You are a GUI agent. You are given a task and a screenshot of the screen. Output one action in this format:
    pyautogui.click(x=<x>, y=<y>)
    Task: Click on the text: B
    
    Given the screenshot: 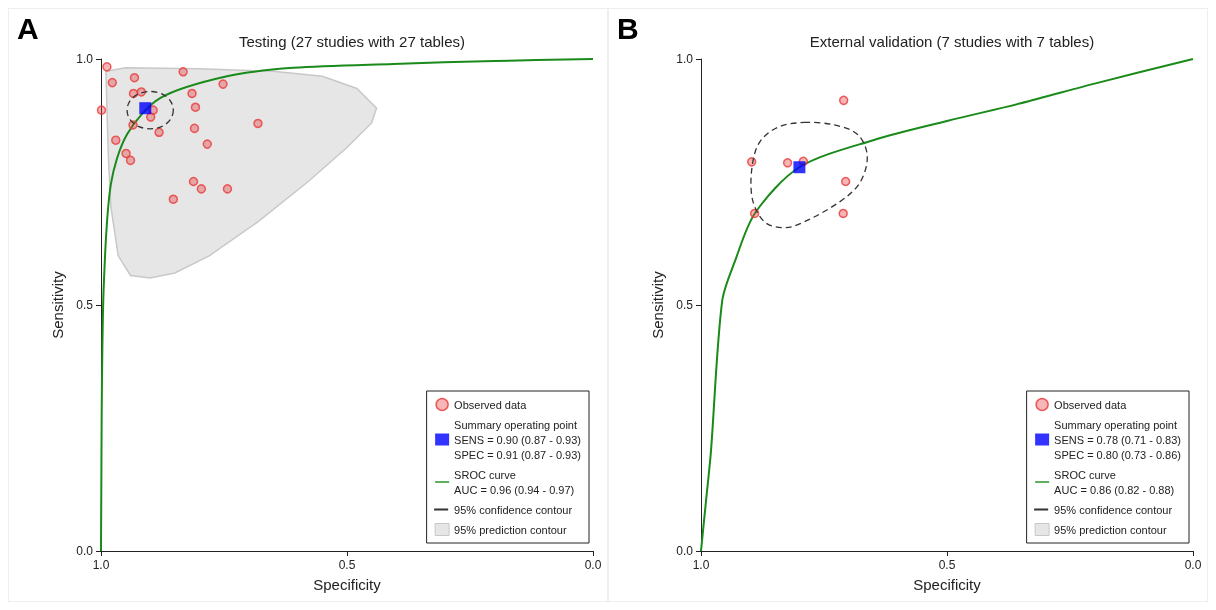 What is the action you would take?
    pyautogui.click(x=628, y=28)
    